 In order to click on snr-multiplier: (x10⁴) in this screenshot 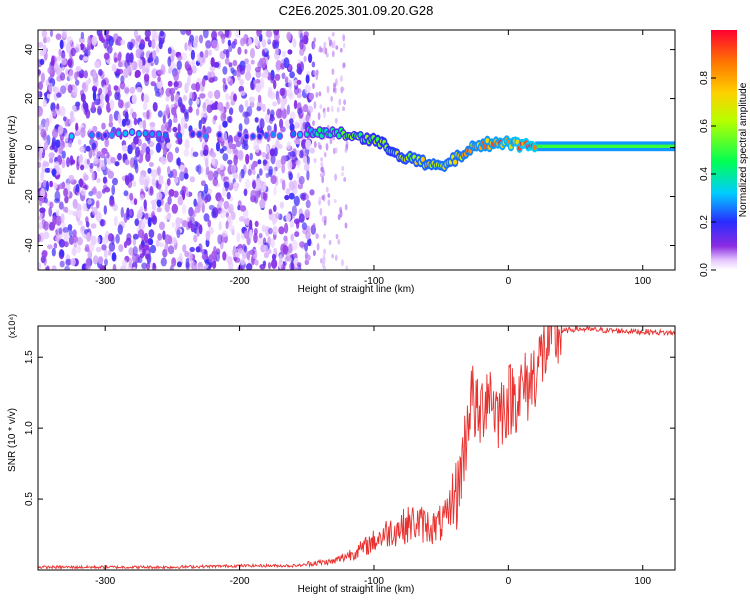, I will do `click(12, 326)`.